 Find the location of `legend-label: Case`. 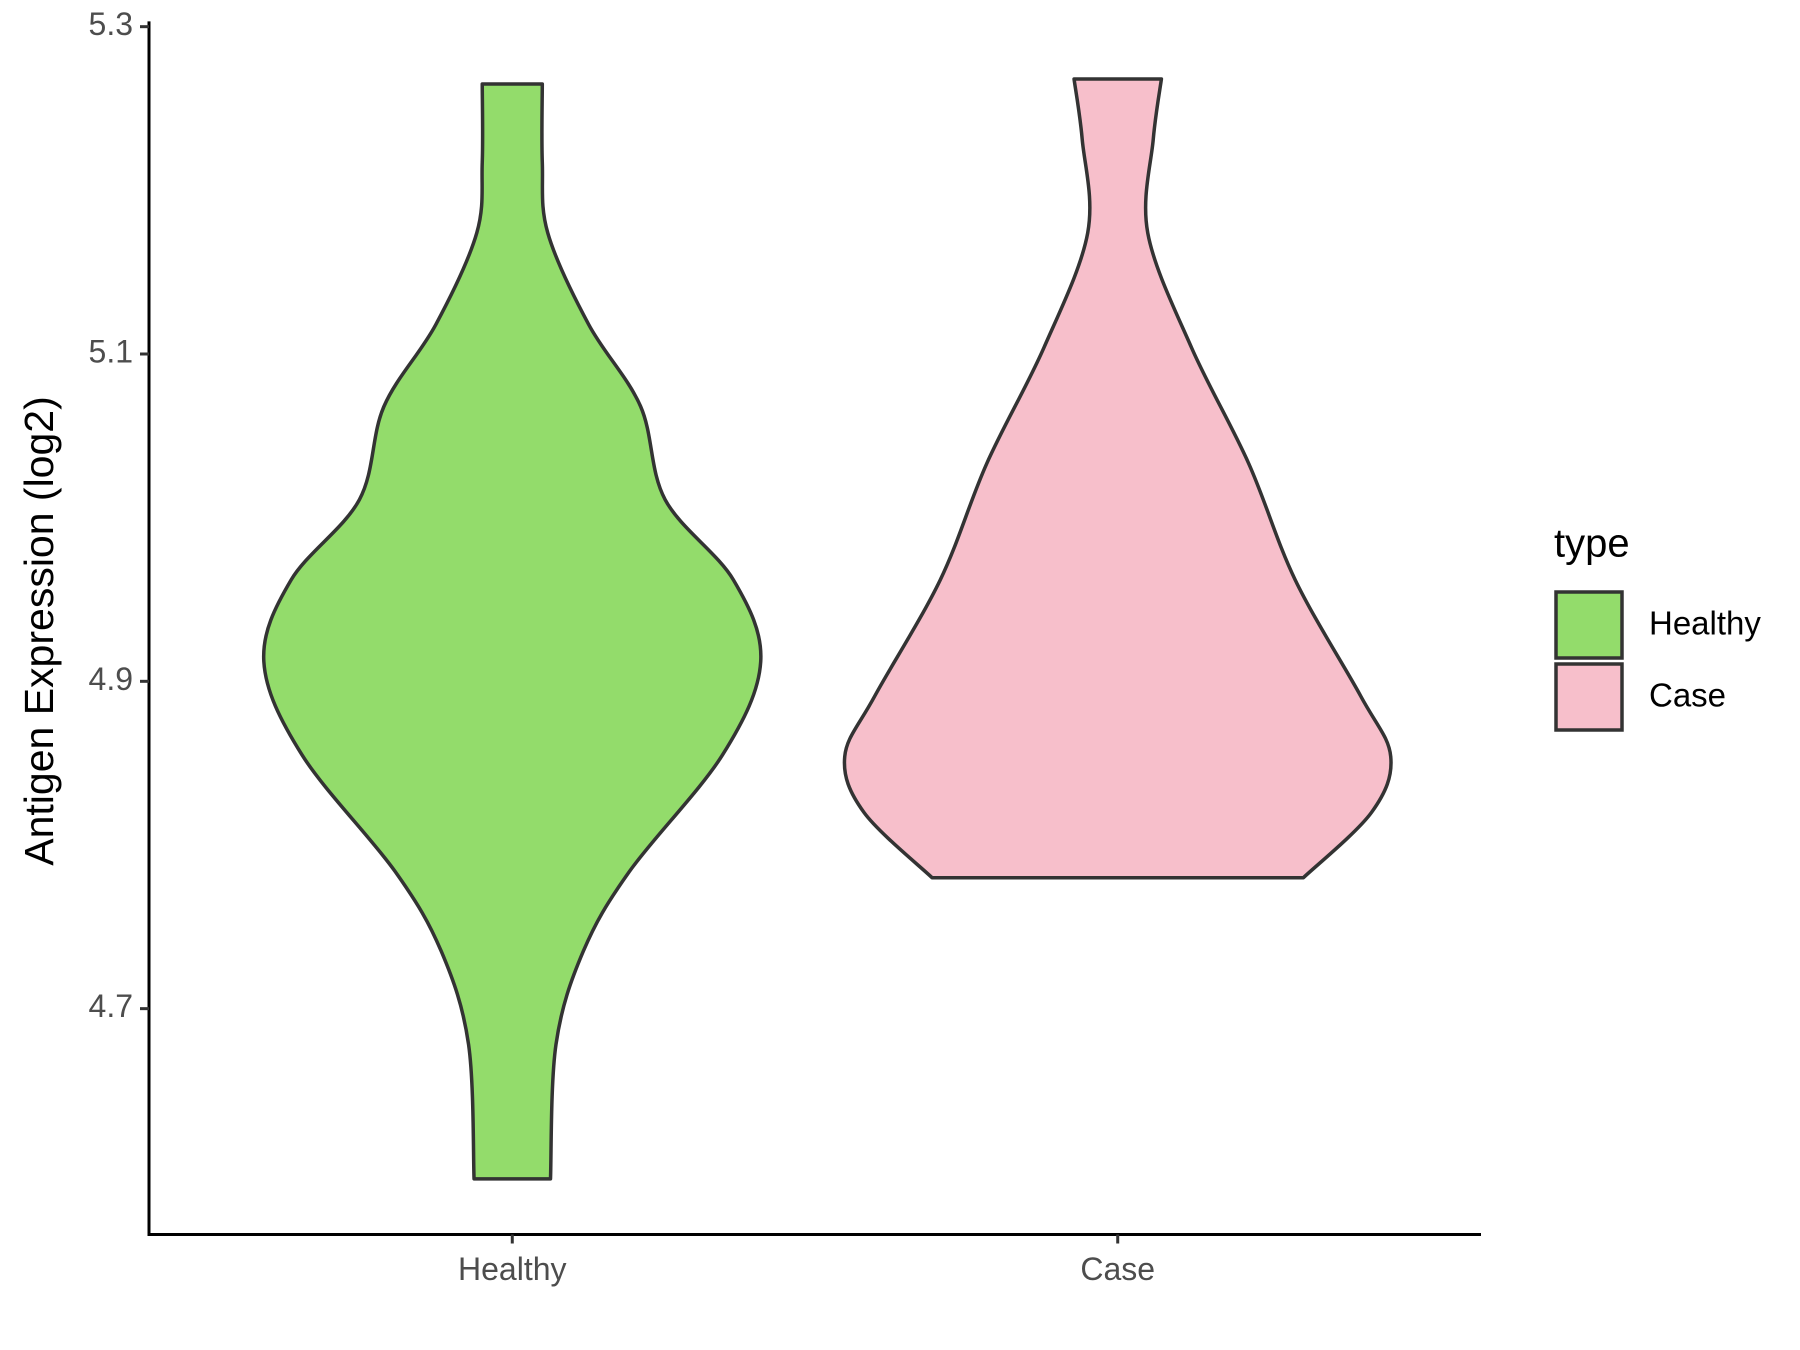

legend-label: Case is located at coordinates (1687, 695).